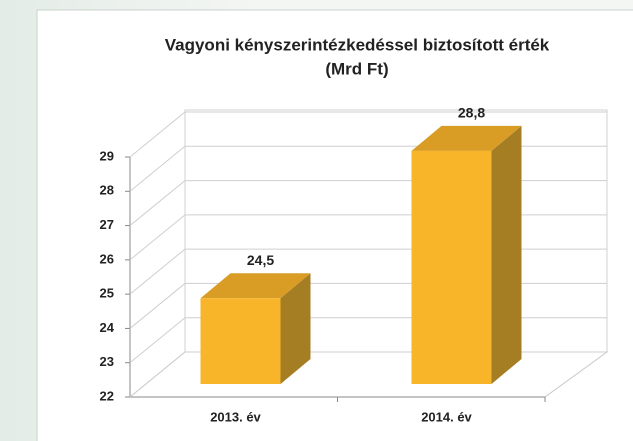 This screenshot has width=633, height=441. I want to click on y-tick-label: 29, so click(107, 155).